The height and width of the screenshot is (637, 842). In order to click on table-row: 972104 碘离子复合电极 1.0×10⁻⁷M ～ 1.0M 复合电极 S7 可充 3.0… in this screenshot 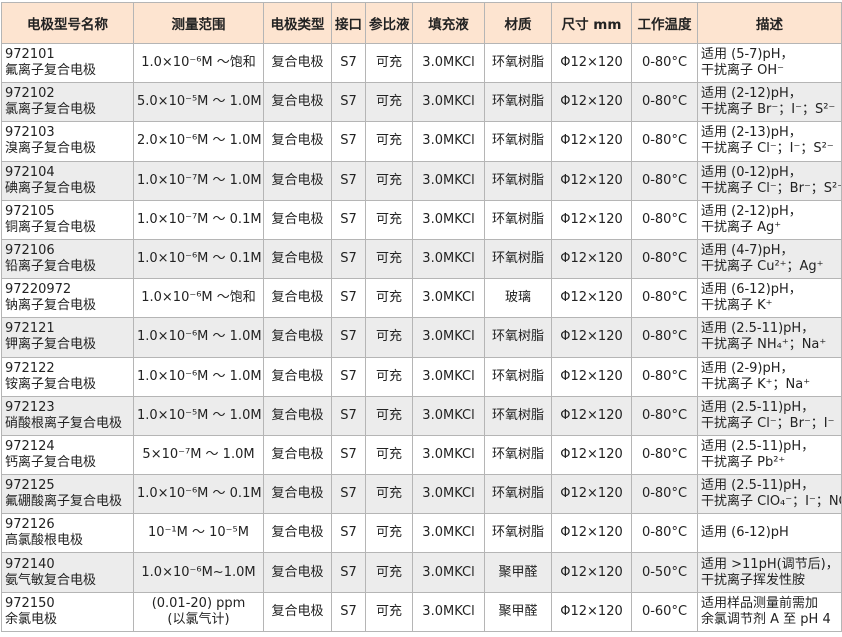, I will do `click(421, 180)`.